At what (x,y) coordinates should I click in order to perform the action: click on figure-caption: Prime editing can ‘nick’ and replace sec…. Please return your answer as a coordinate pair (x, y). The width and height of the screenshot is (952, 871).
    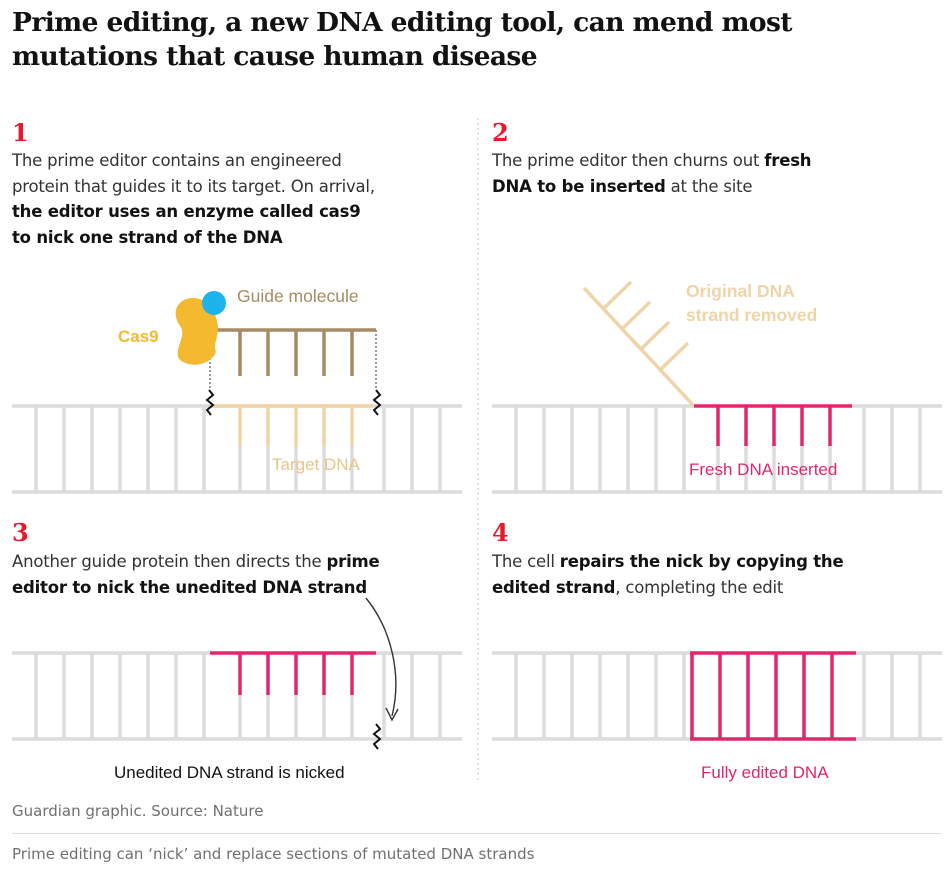
    Looking at the image, I should click on (273, 854).